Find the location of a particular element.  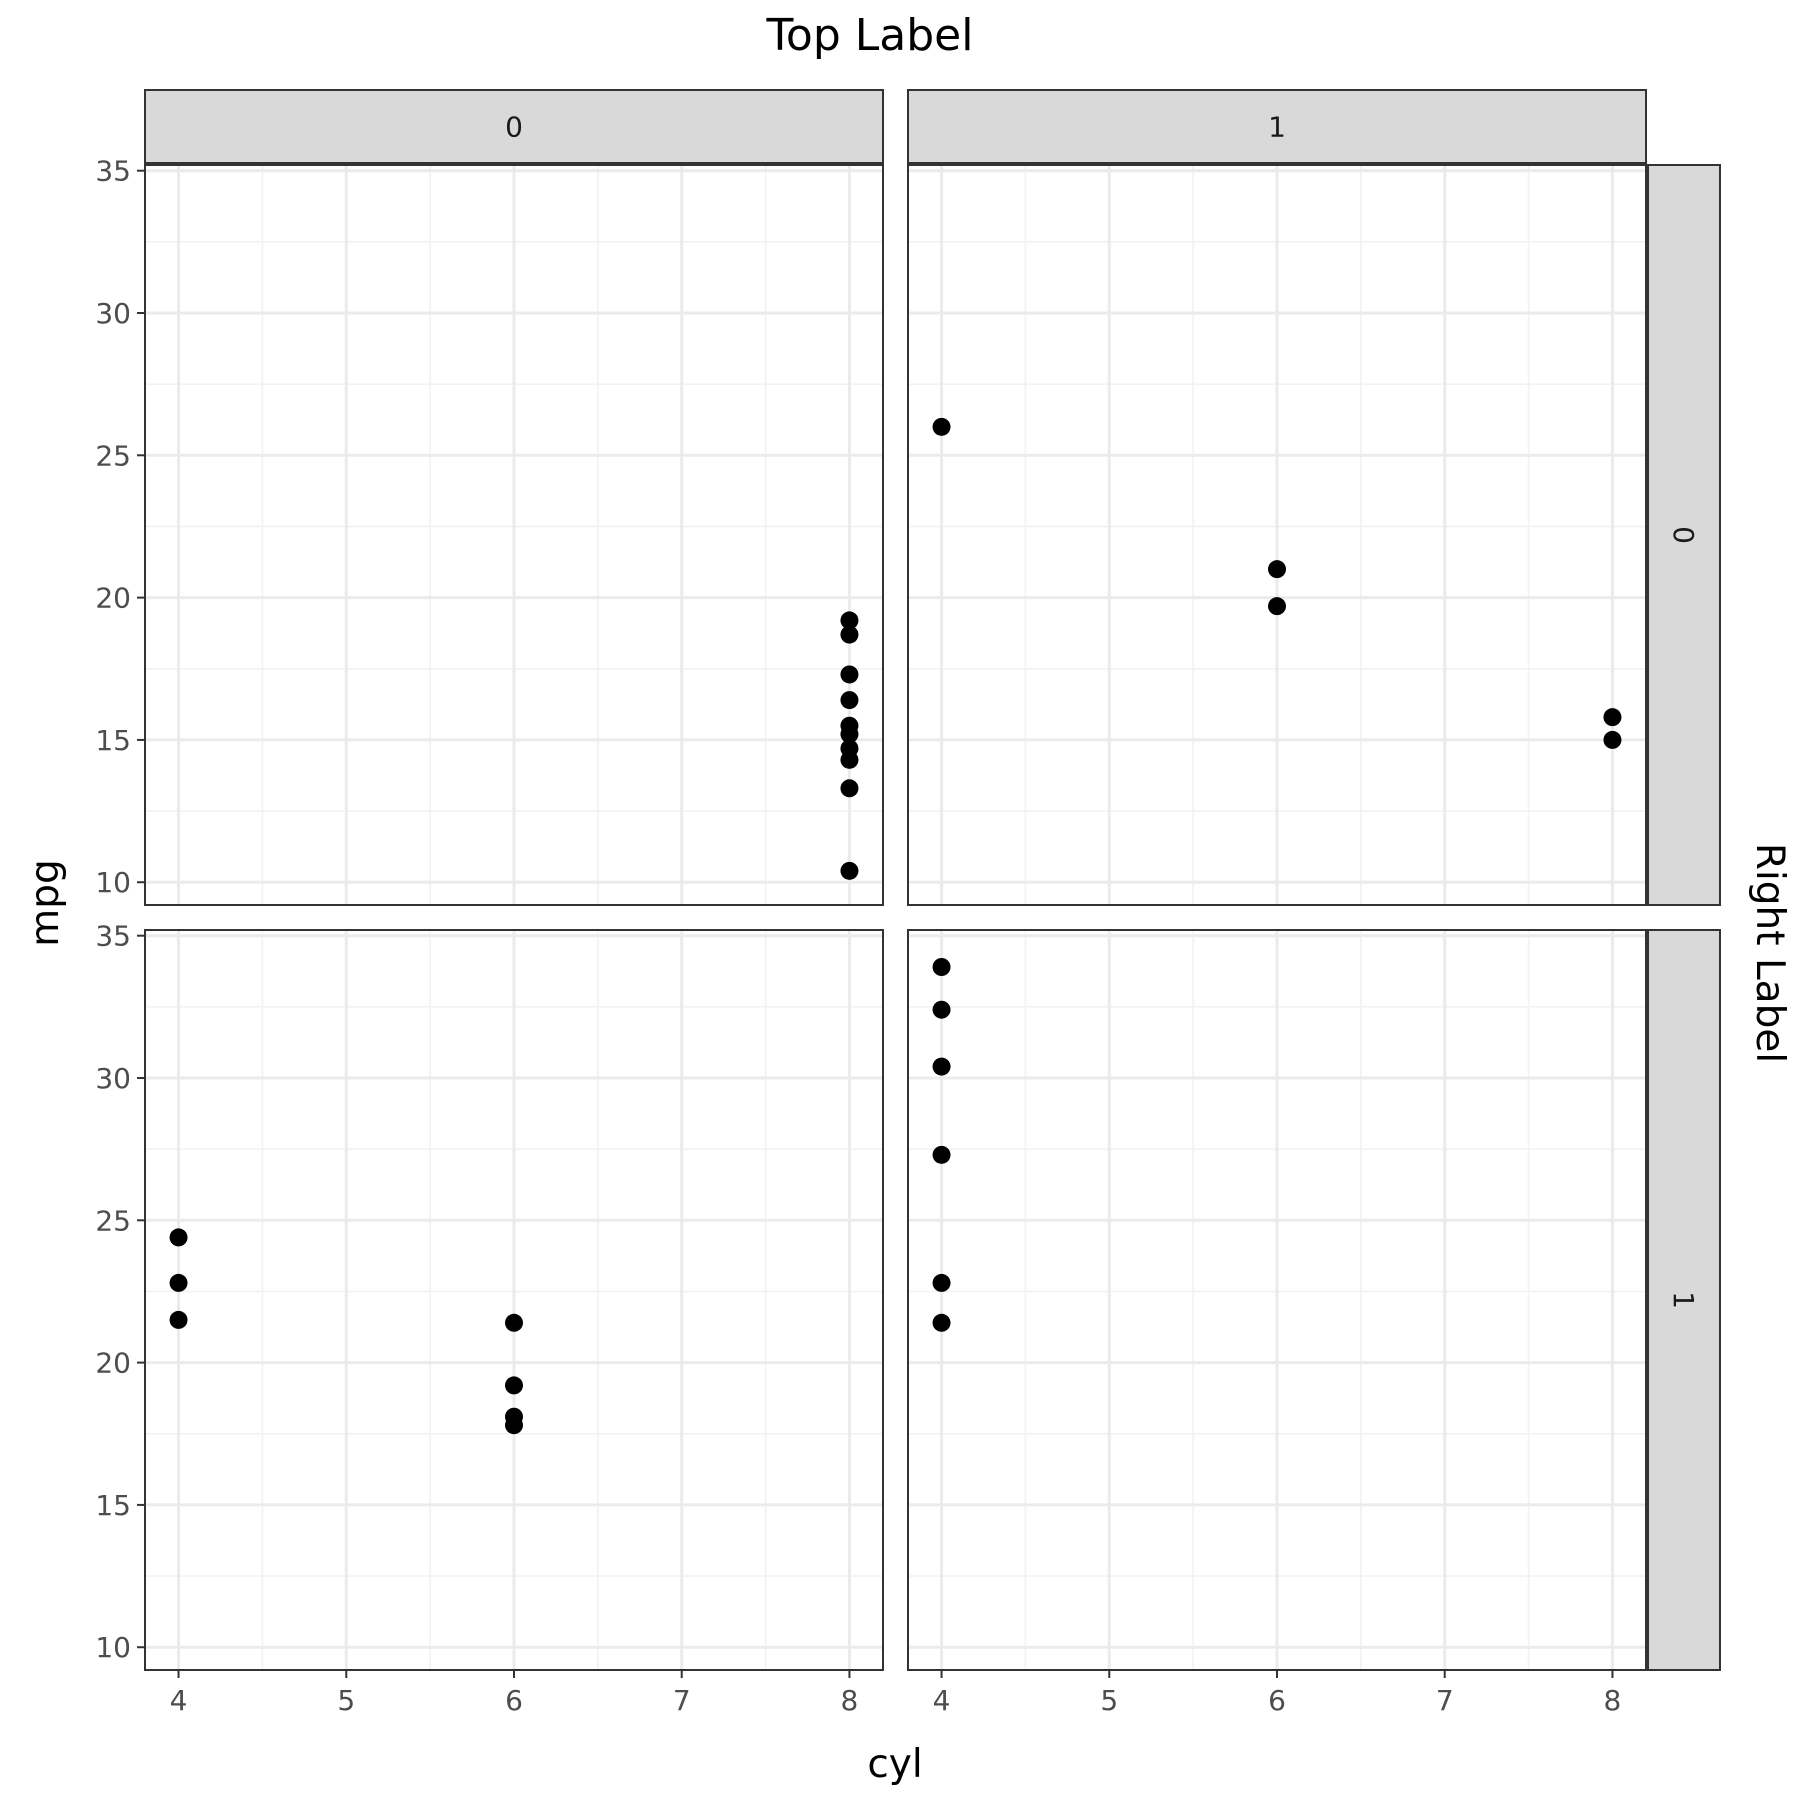

y-axis-title: mpg is located at coordinates (45, 903).